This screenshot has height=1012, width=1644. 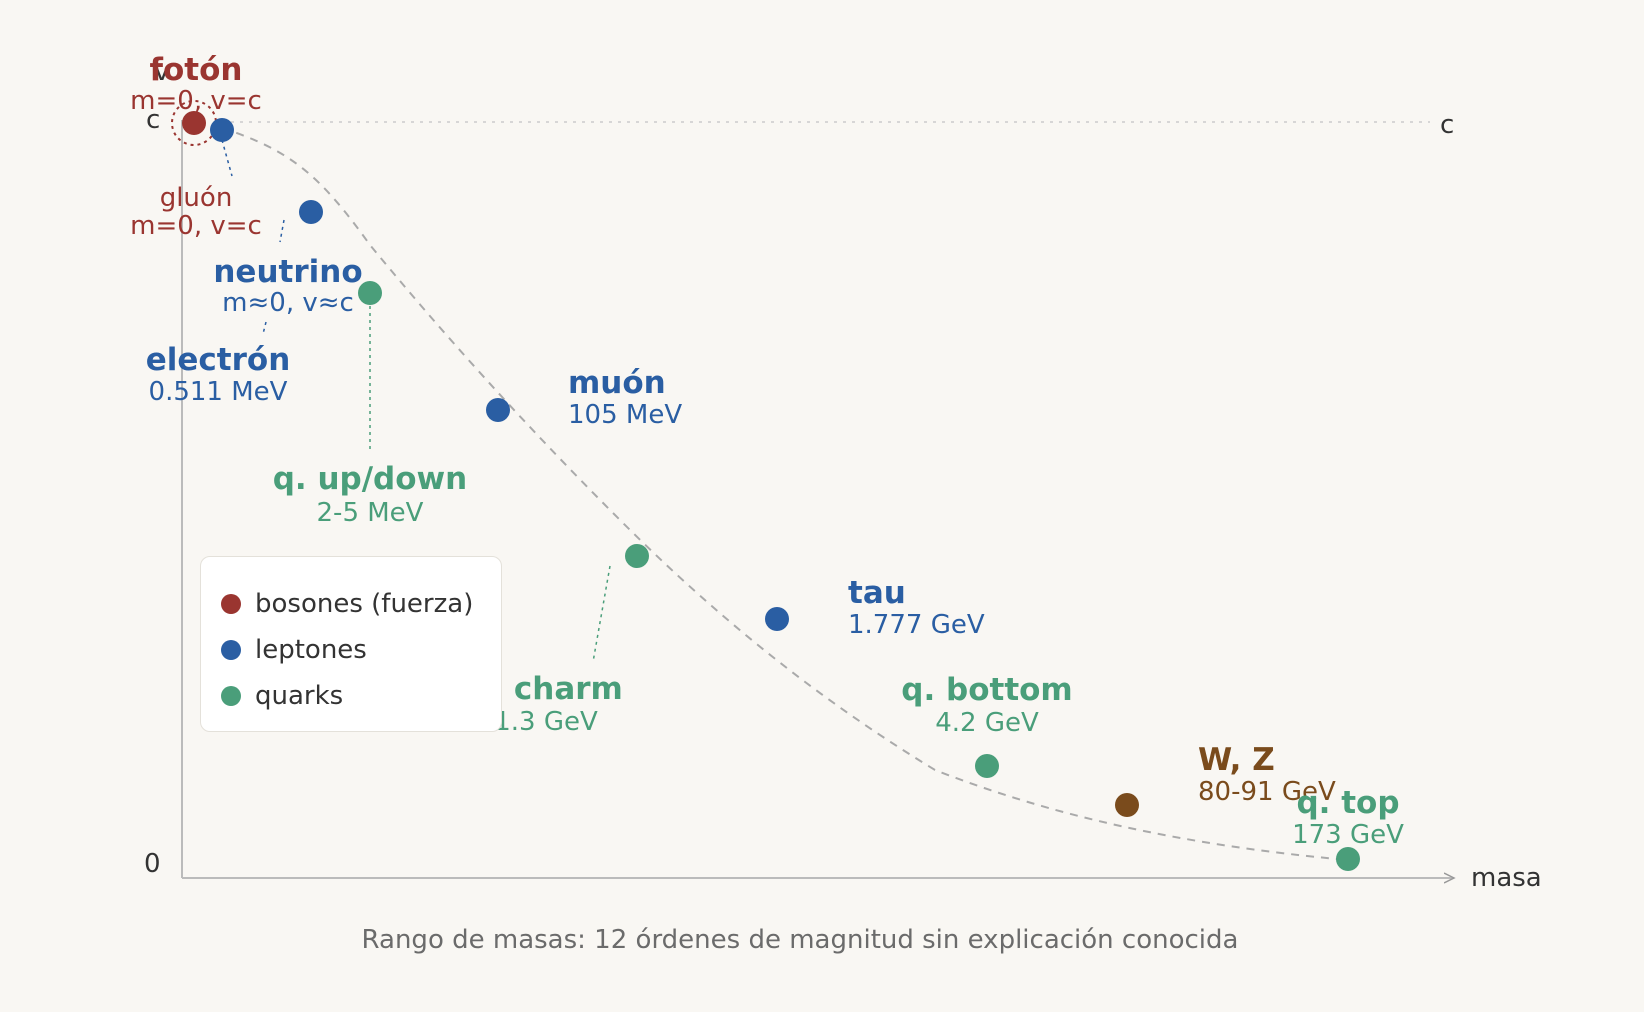 What do you see at coordinates (777, 619) in the screenshot?
I see `tau-marker` at bounding box center [777, 619].